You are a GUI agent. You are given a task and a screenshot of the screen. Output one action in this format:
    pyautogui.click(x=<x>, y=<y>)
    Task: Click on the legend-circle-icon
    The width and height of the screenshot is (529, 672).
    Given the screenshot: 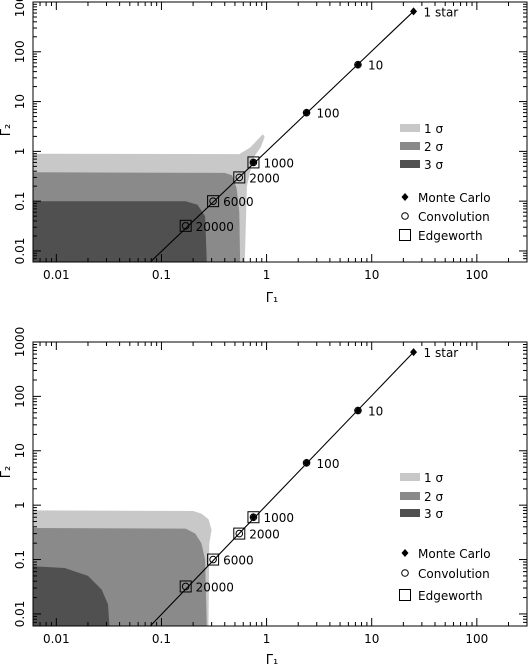 What is the action you would take?
    pyautogui.click(x=405, y=573)
    